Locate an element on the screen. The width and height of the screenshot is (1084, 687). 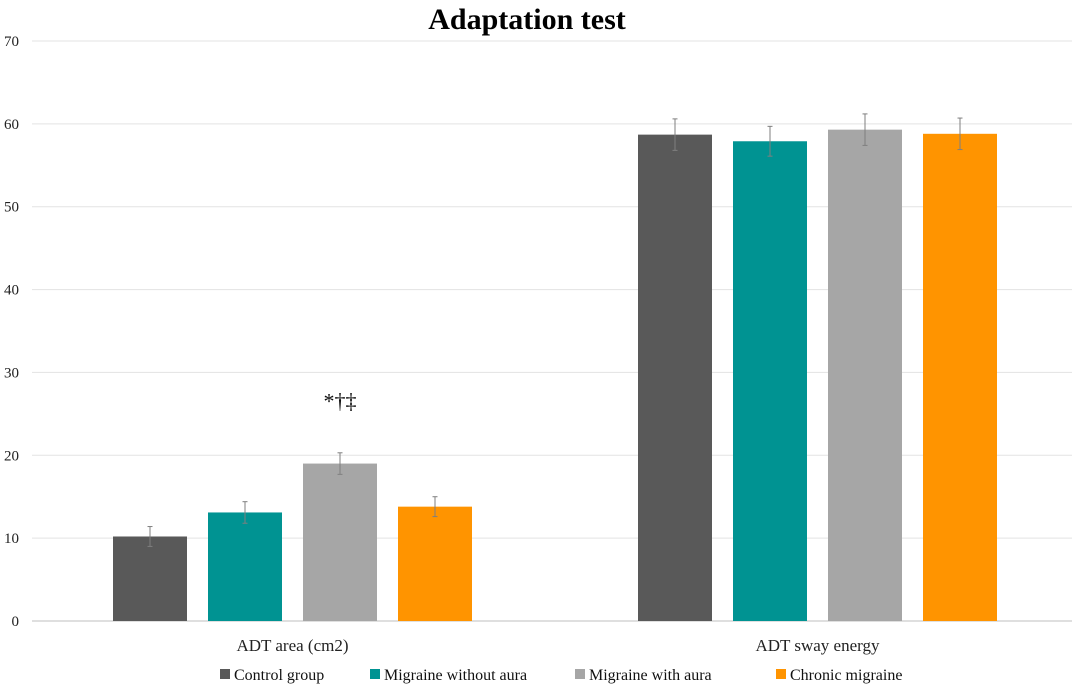
y-tick-label: 50 is located at coordinates (11, 208).